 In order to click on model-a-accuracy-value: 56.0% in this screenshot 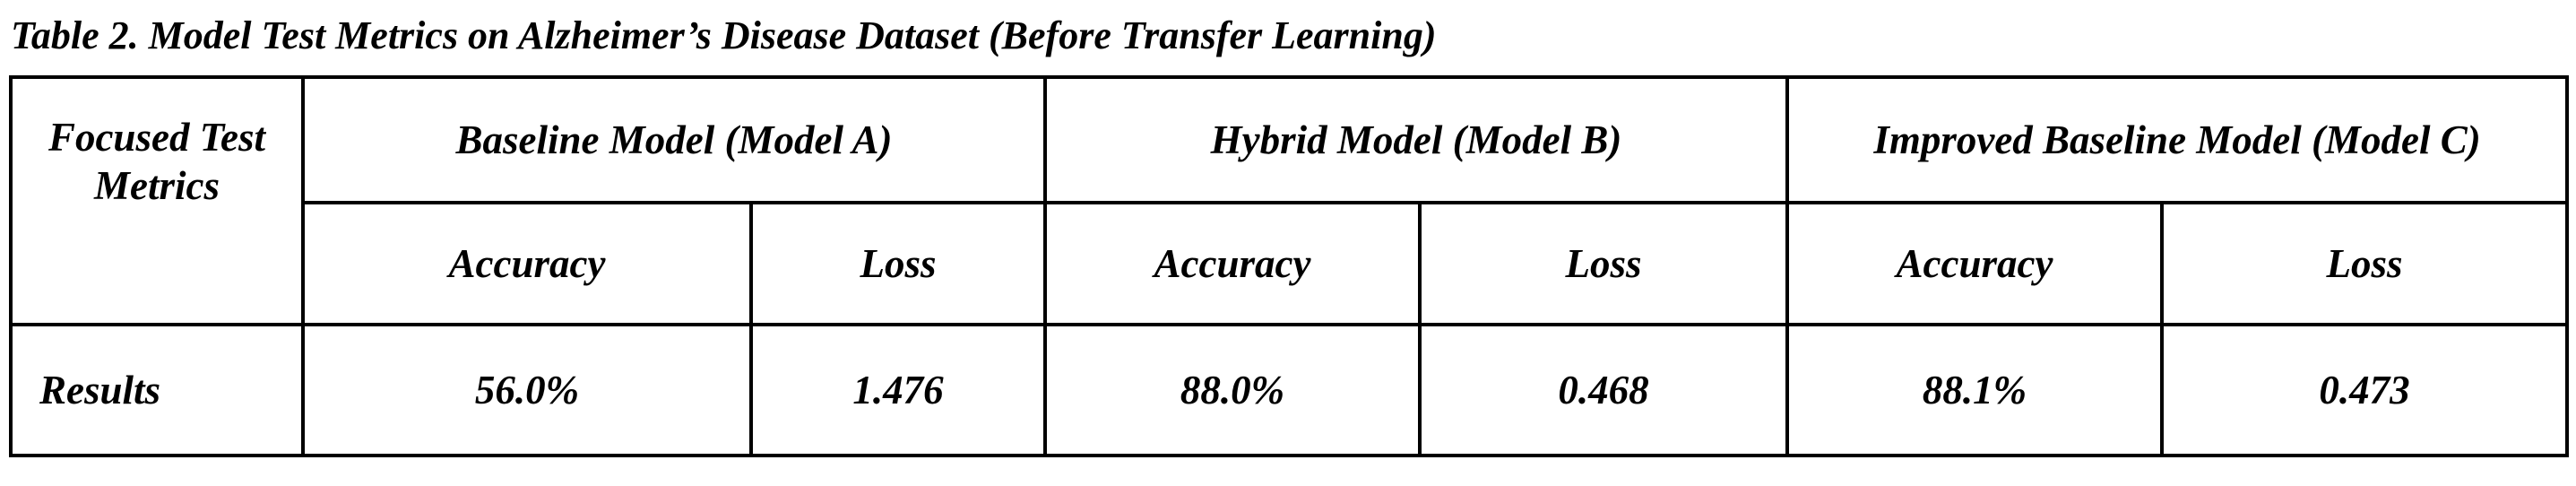, I will do `click(527, 390)`.